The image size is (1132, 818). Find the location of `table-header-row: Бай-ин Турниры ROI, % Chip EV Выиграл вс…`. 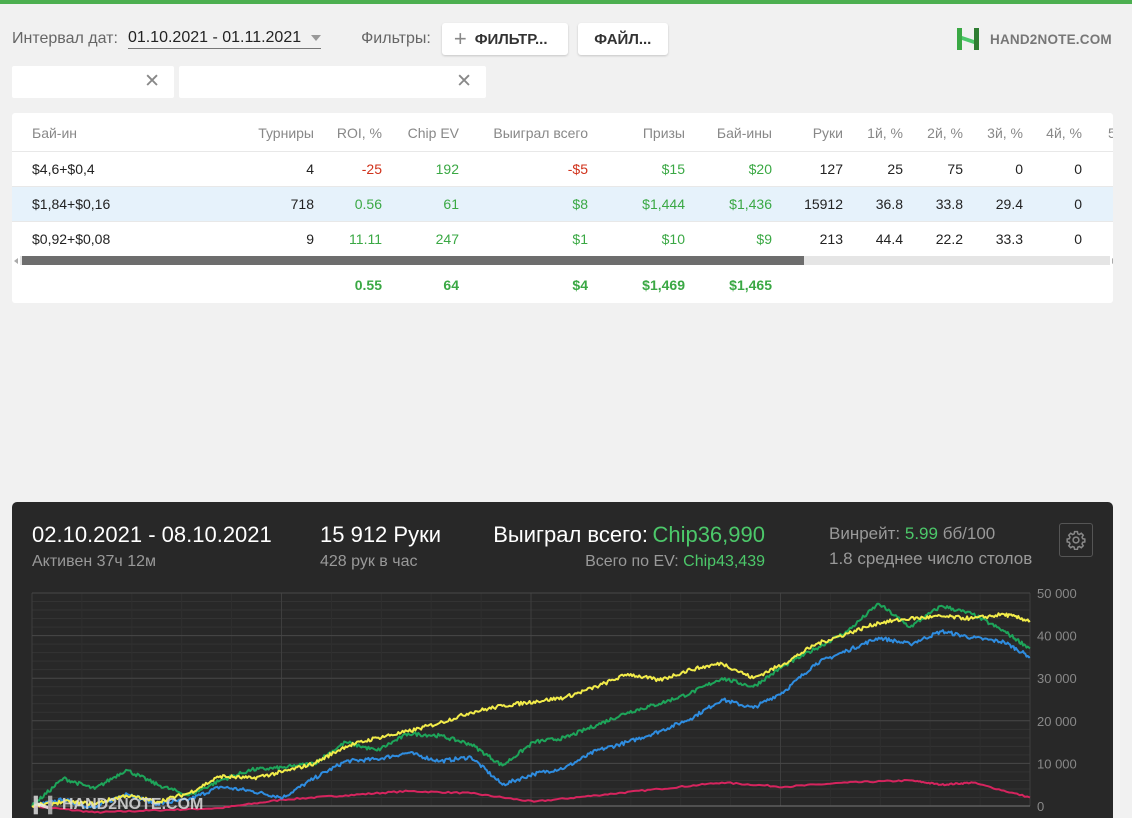

table-header-row: Бай-ин Турниры ROI, % Chip EV Выиграл вс… is located at coordinates (562, 133).